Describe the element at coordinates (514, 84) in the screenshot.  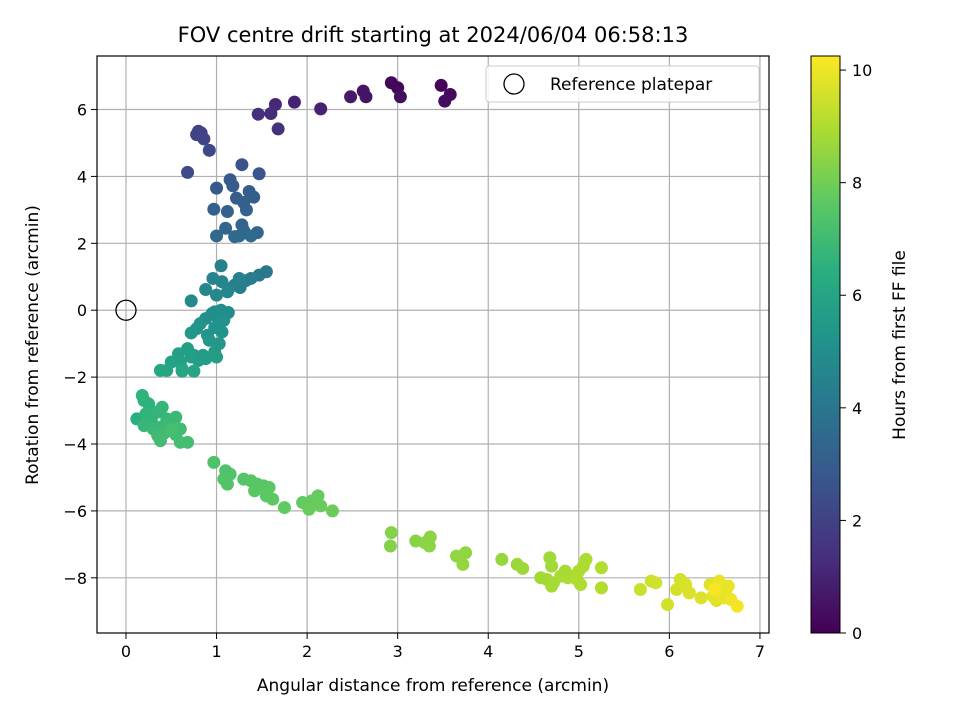
I see `legend-reference-marker` at that location.